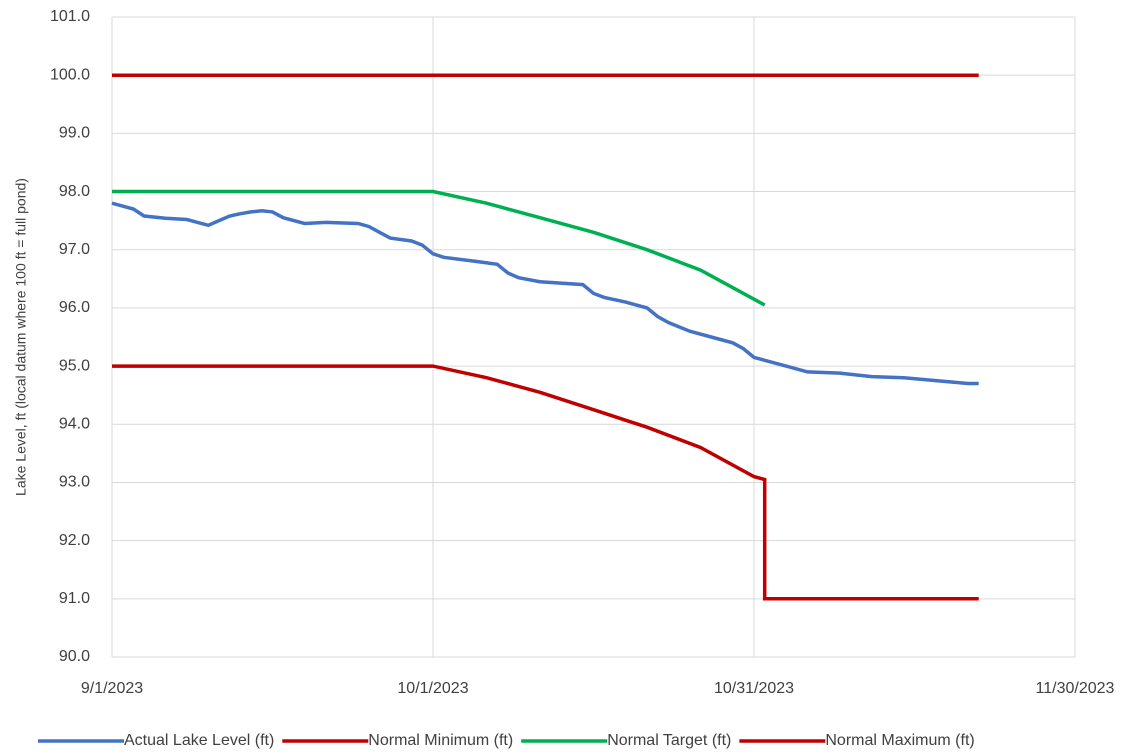 This screenshot has height=755, width=1138. I want to click on y-tick-label: 101.0, so click(70, 16).